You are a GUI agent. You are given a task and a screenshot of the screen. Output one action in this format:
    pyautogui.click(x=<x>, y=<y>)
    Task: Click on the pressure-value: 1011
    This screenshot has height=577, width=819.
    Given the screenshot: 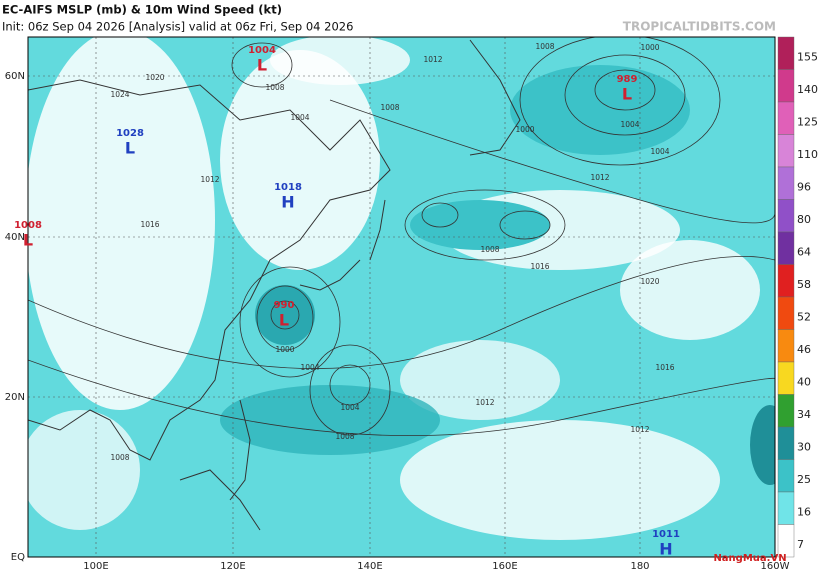 What is the action you would take?
    pyautogui.click(x=666, y=534)
    